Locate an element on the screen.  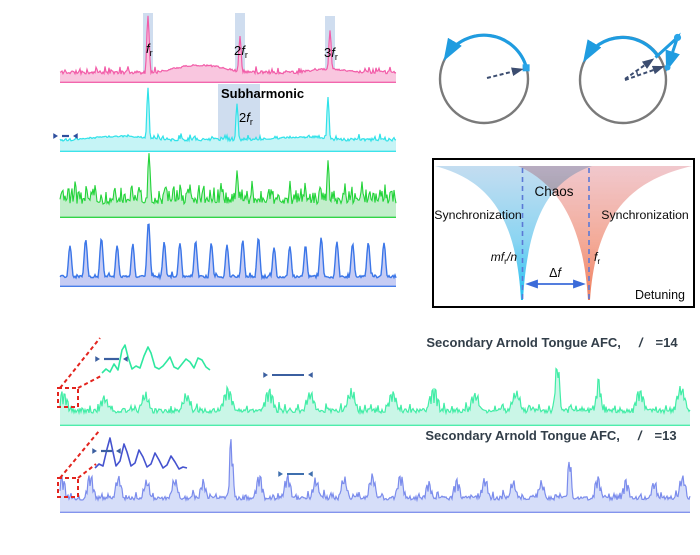
sync-right-label: Synchronization is located at coordinates (645, 215).